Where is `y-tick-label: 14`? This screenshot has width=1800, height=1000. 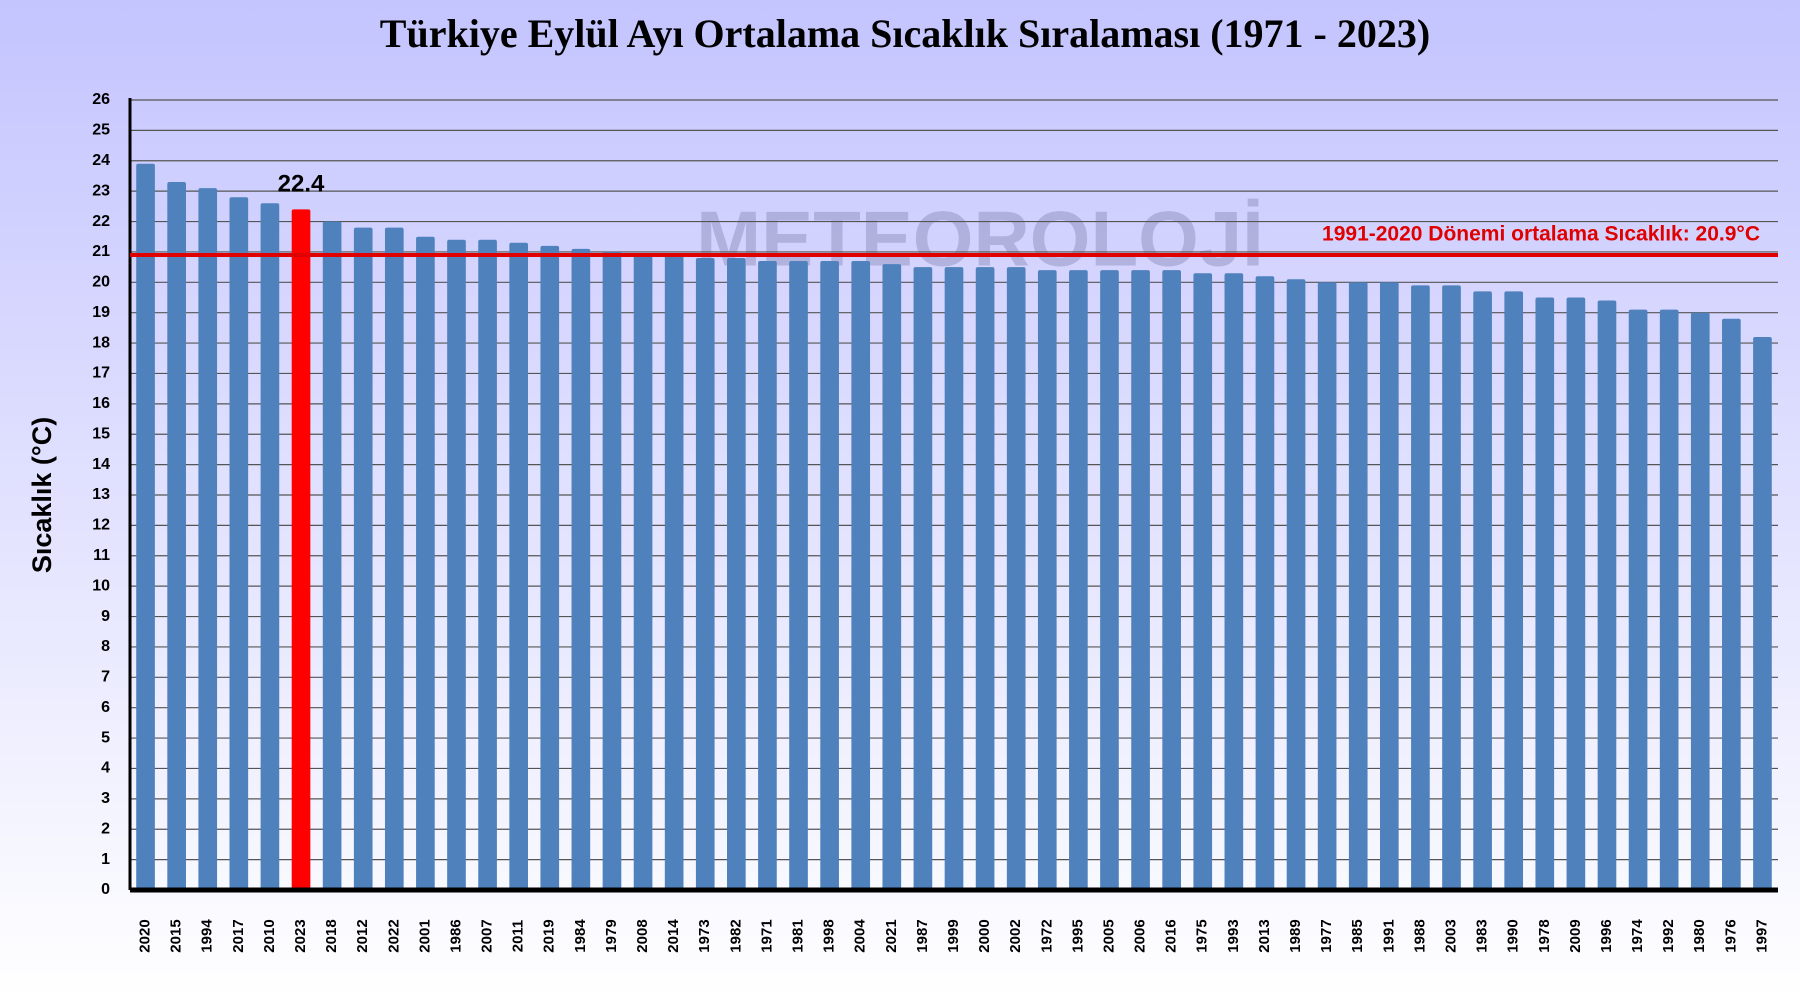 y-tick-label: 14 is located at coordinates (101, 464).